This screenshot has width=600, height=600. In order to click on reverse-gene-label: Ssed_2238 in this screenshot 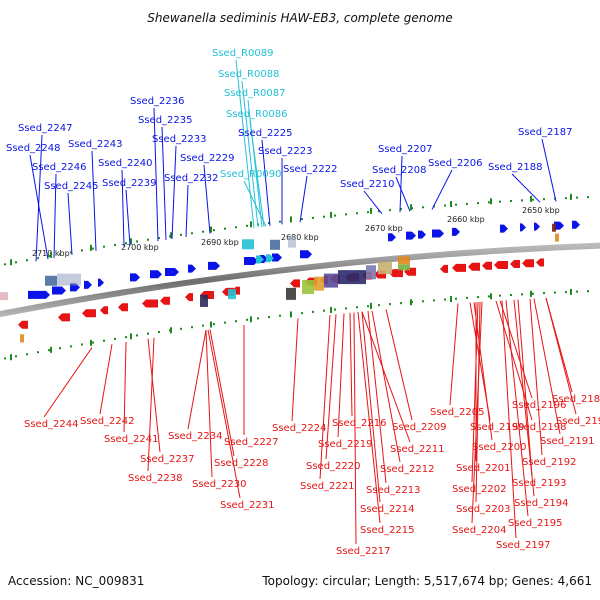, I will do `click(155, 478)`.